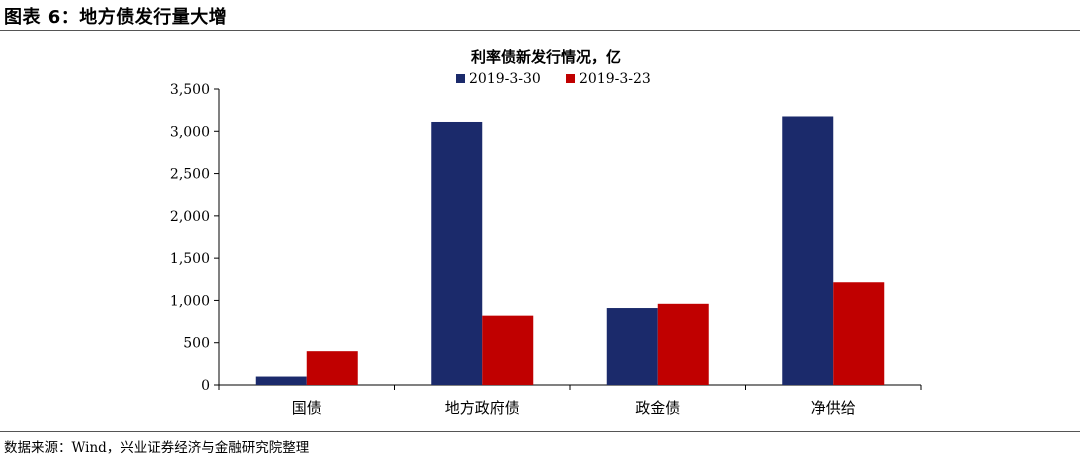  Describe the element at coordinates (190, 217) in the screenshot. I see `y-tick-label: 2,000` at that location.